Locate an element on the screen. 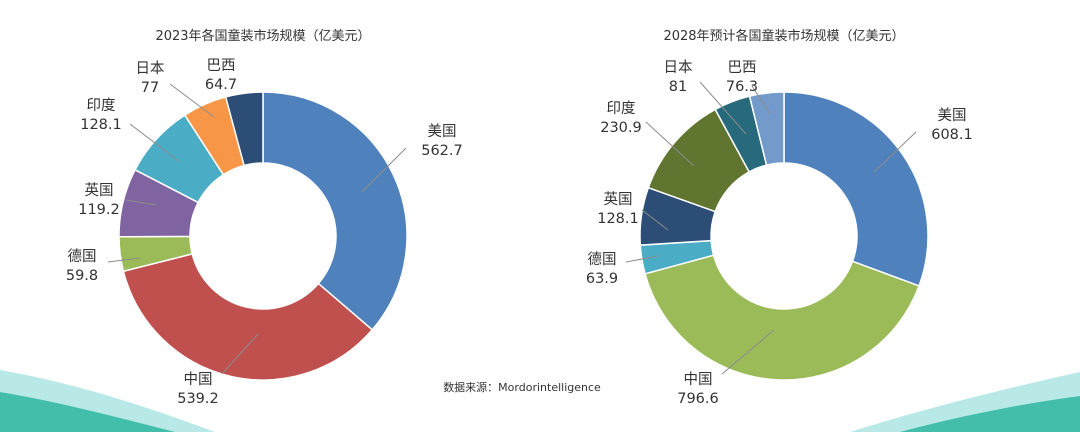  slice-label-value-2028-4: 230.9 is located at coordinates (621, 128).